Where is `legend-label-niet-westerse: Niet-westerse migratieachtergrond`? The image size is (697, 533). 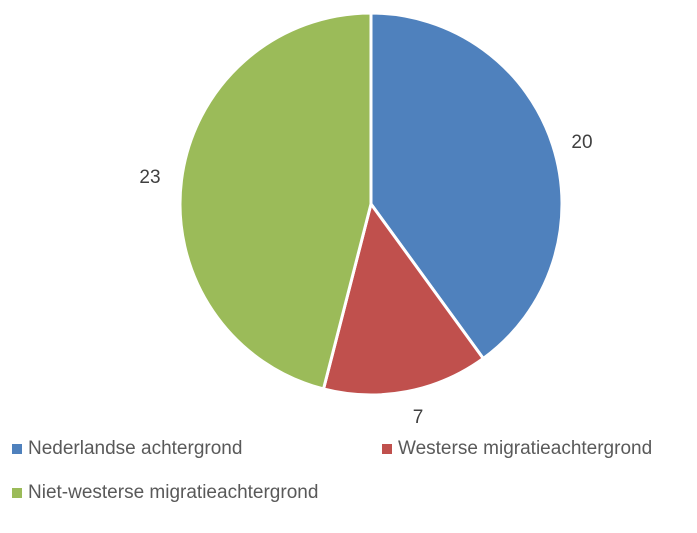 legend-label-niet-westerse: Niet-westerse migratieachtergrond is located at coordinates (173, 492).